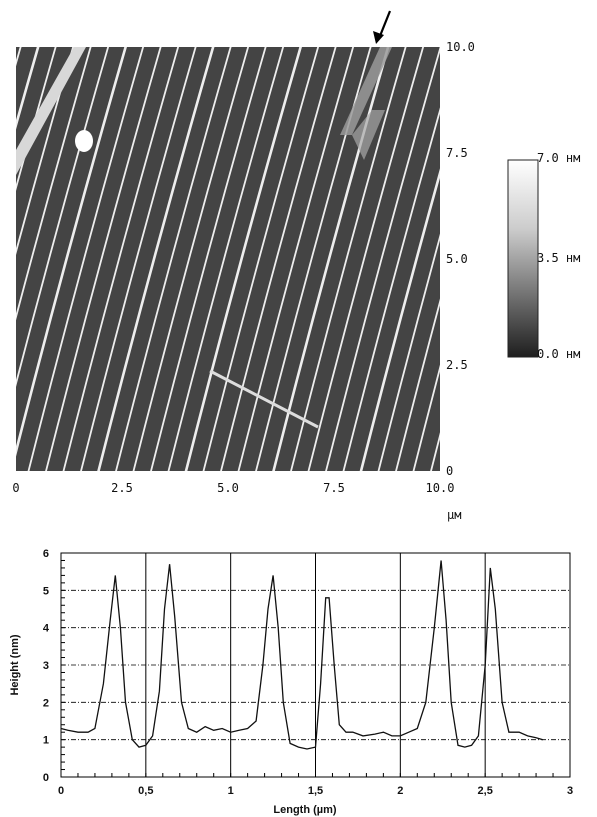 This screenshot has height=817, width=597. I want to click on afm-x-tick-label: 10.0, so click(440, 488).